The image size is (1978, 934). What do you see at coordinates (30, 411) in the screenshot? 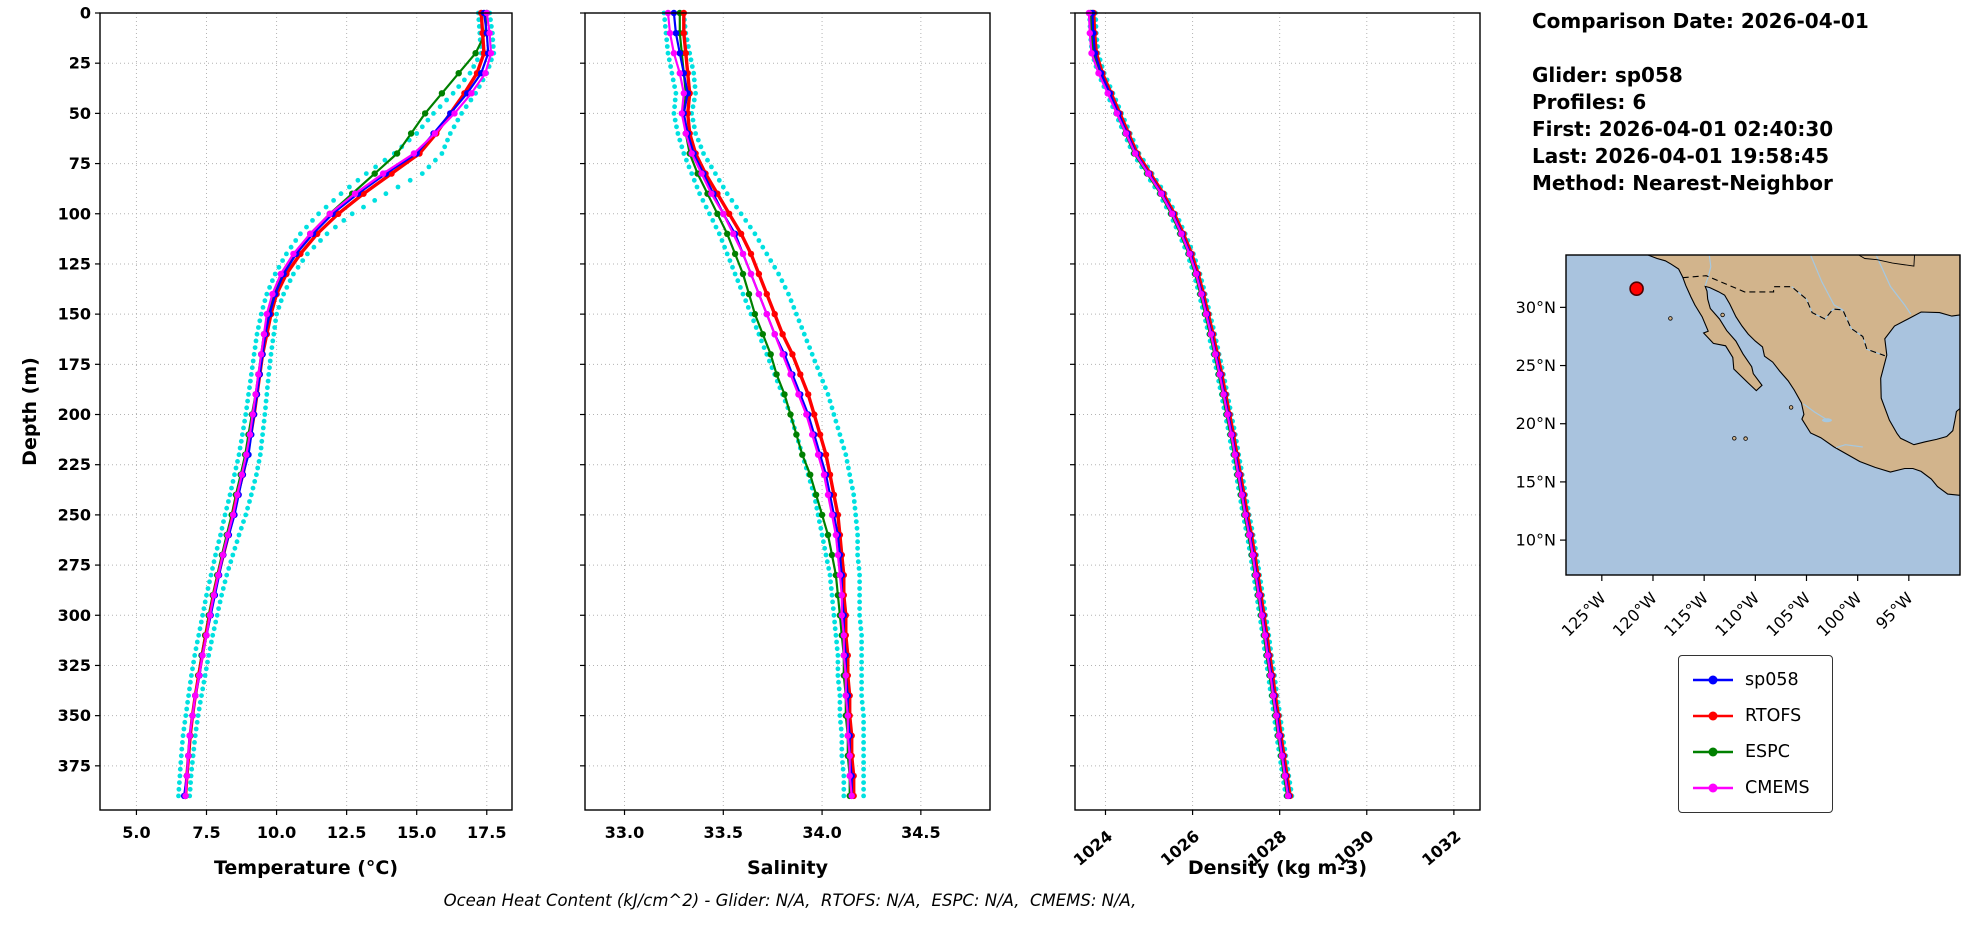
I see `y-axis-label: Depth (m)` at bounding box center [30, 411].